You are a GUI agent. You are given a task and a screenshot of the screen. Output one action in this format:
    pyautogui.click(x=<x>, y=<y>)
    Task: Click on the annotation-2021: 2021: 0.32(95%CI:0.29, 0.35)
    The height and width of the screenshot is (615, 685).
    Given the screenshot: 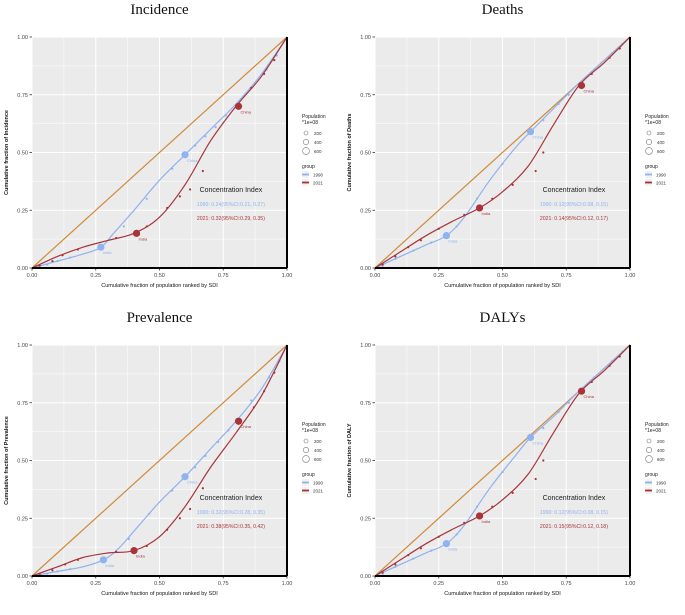 What is the action you would take?
    pyautogui.click(x=231, y=219)
    